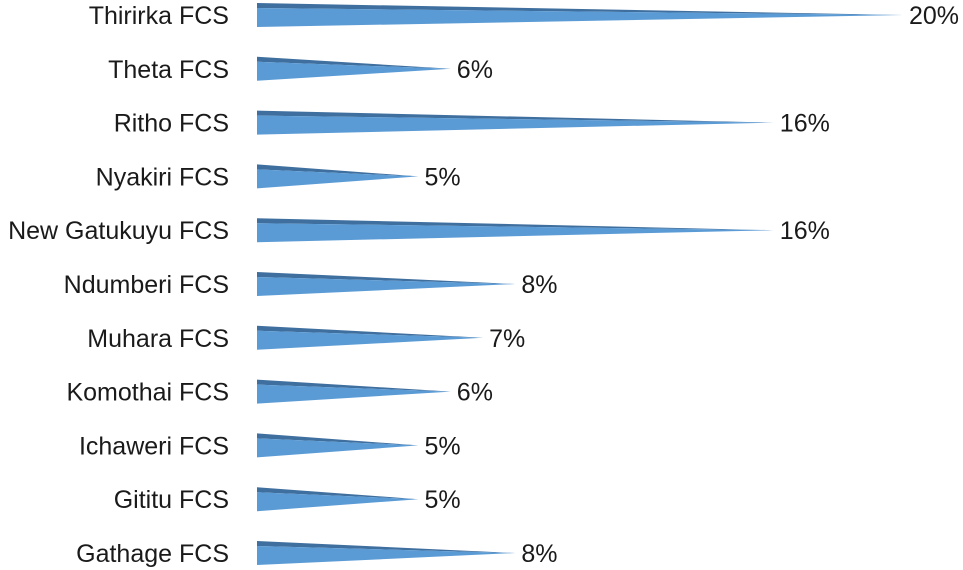  What do you see at coordinates (171, 124) in the screenshot?
I see `category-label: Ritho FCS` at bounding box center [171, 124].